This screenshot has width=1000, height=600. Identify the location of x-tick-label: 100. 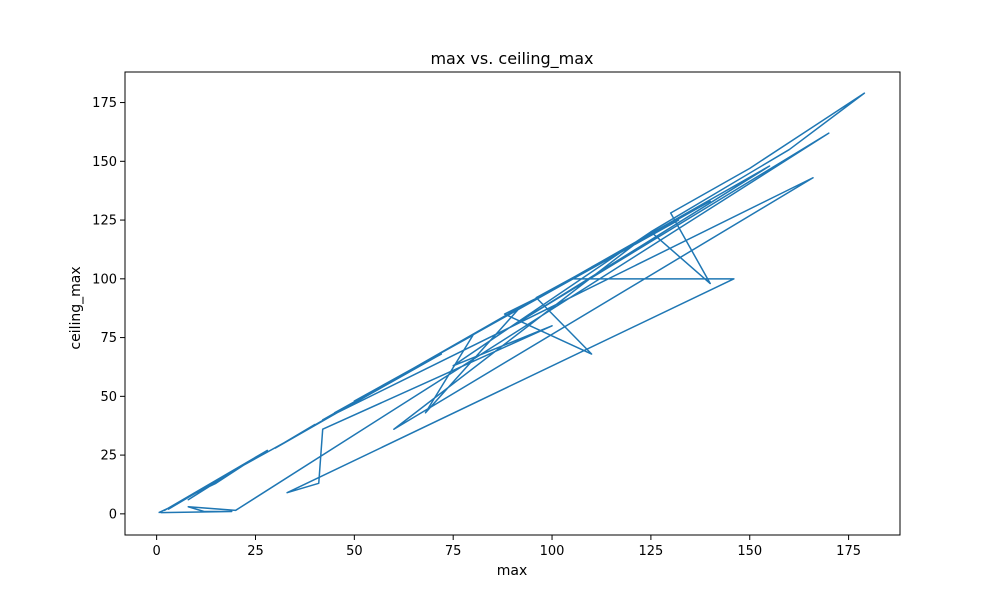
(552, 551).